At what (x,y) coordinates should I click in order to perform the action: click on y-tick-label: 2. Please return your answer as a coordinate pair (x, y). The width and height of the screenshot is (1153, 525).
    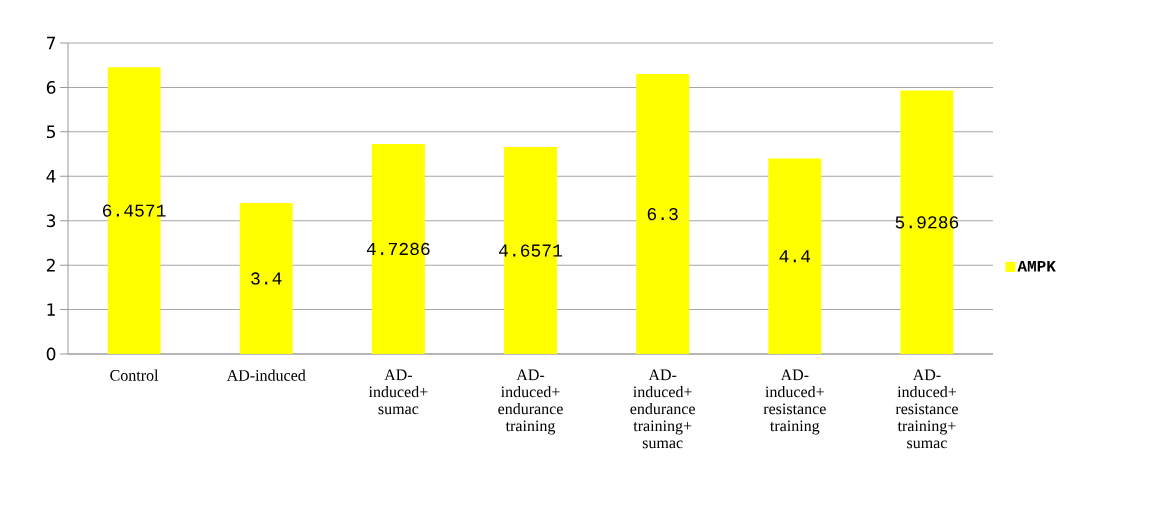
    Looking at the image, I should click on (50, 265).